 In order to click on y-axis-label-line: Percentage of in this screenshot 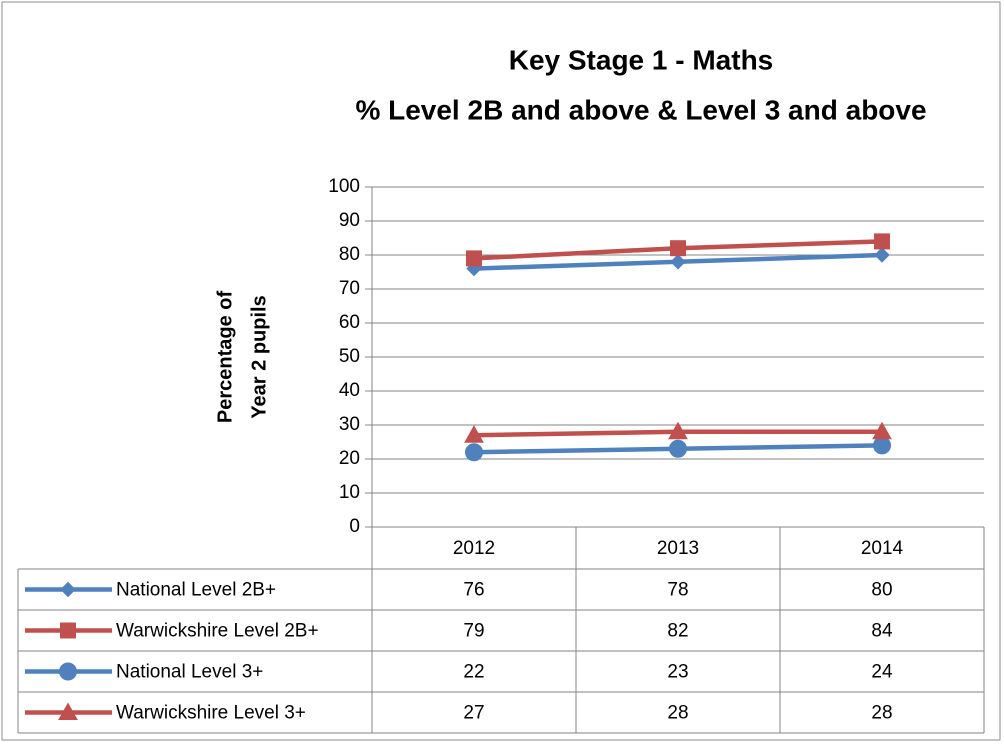, I will do `click(225, 357)`.